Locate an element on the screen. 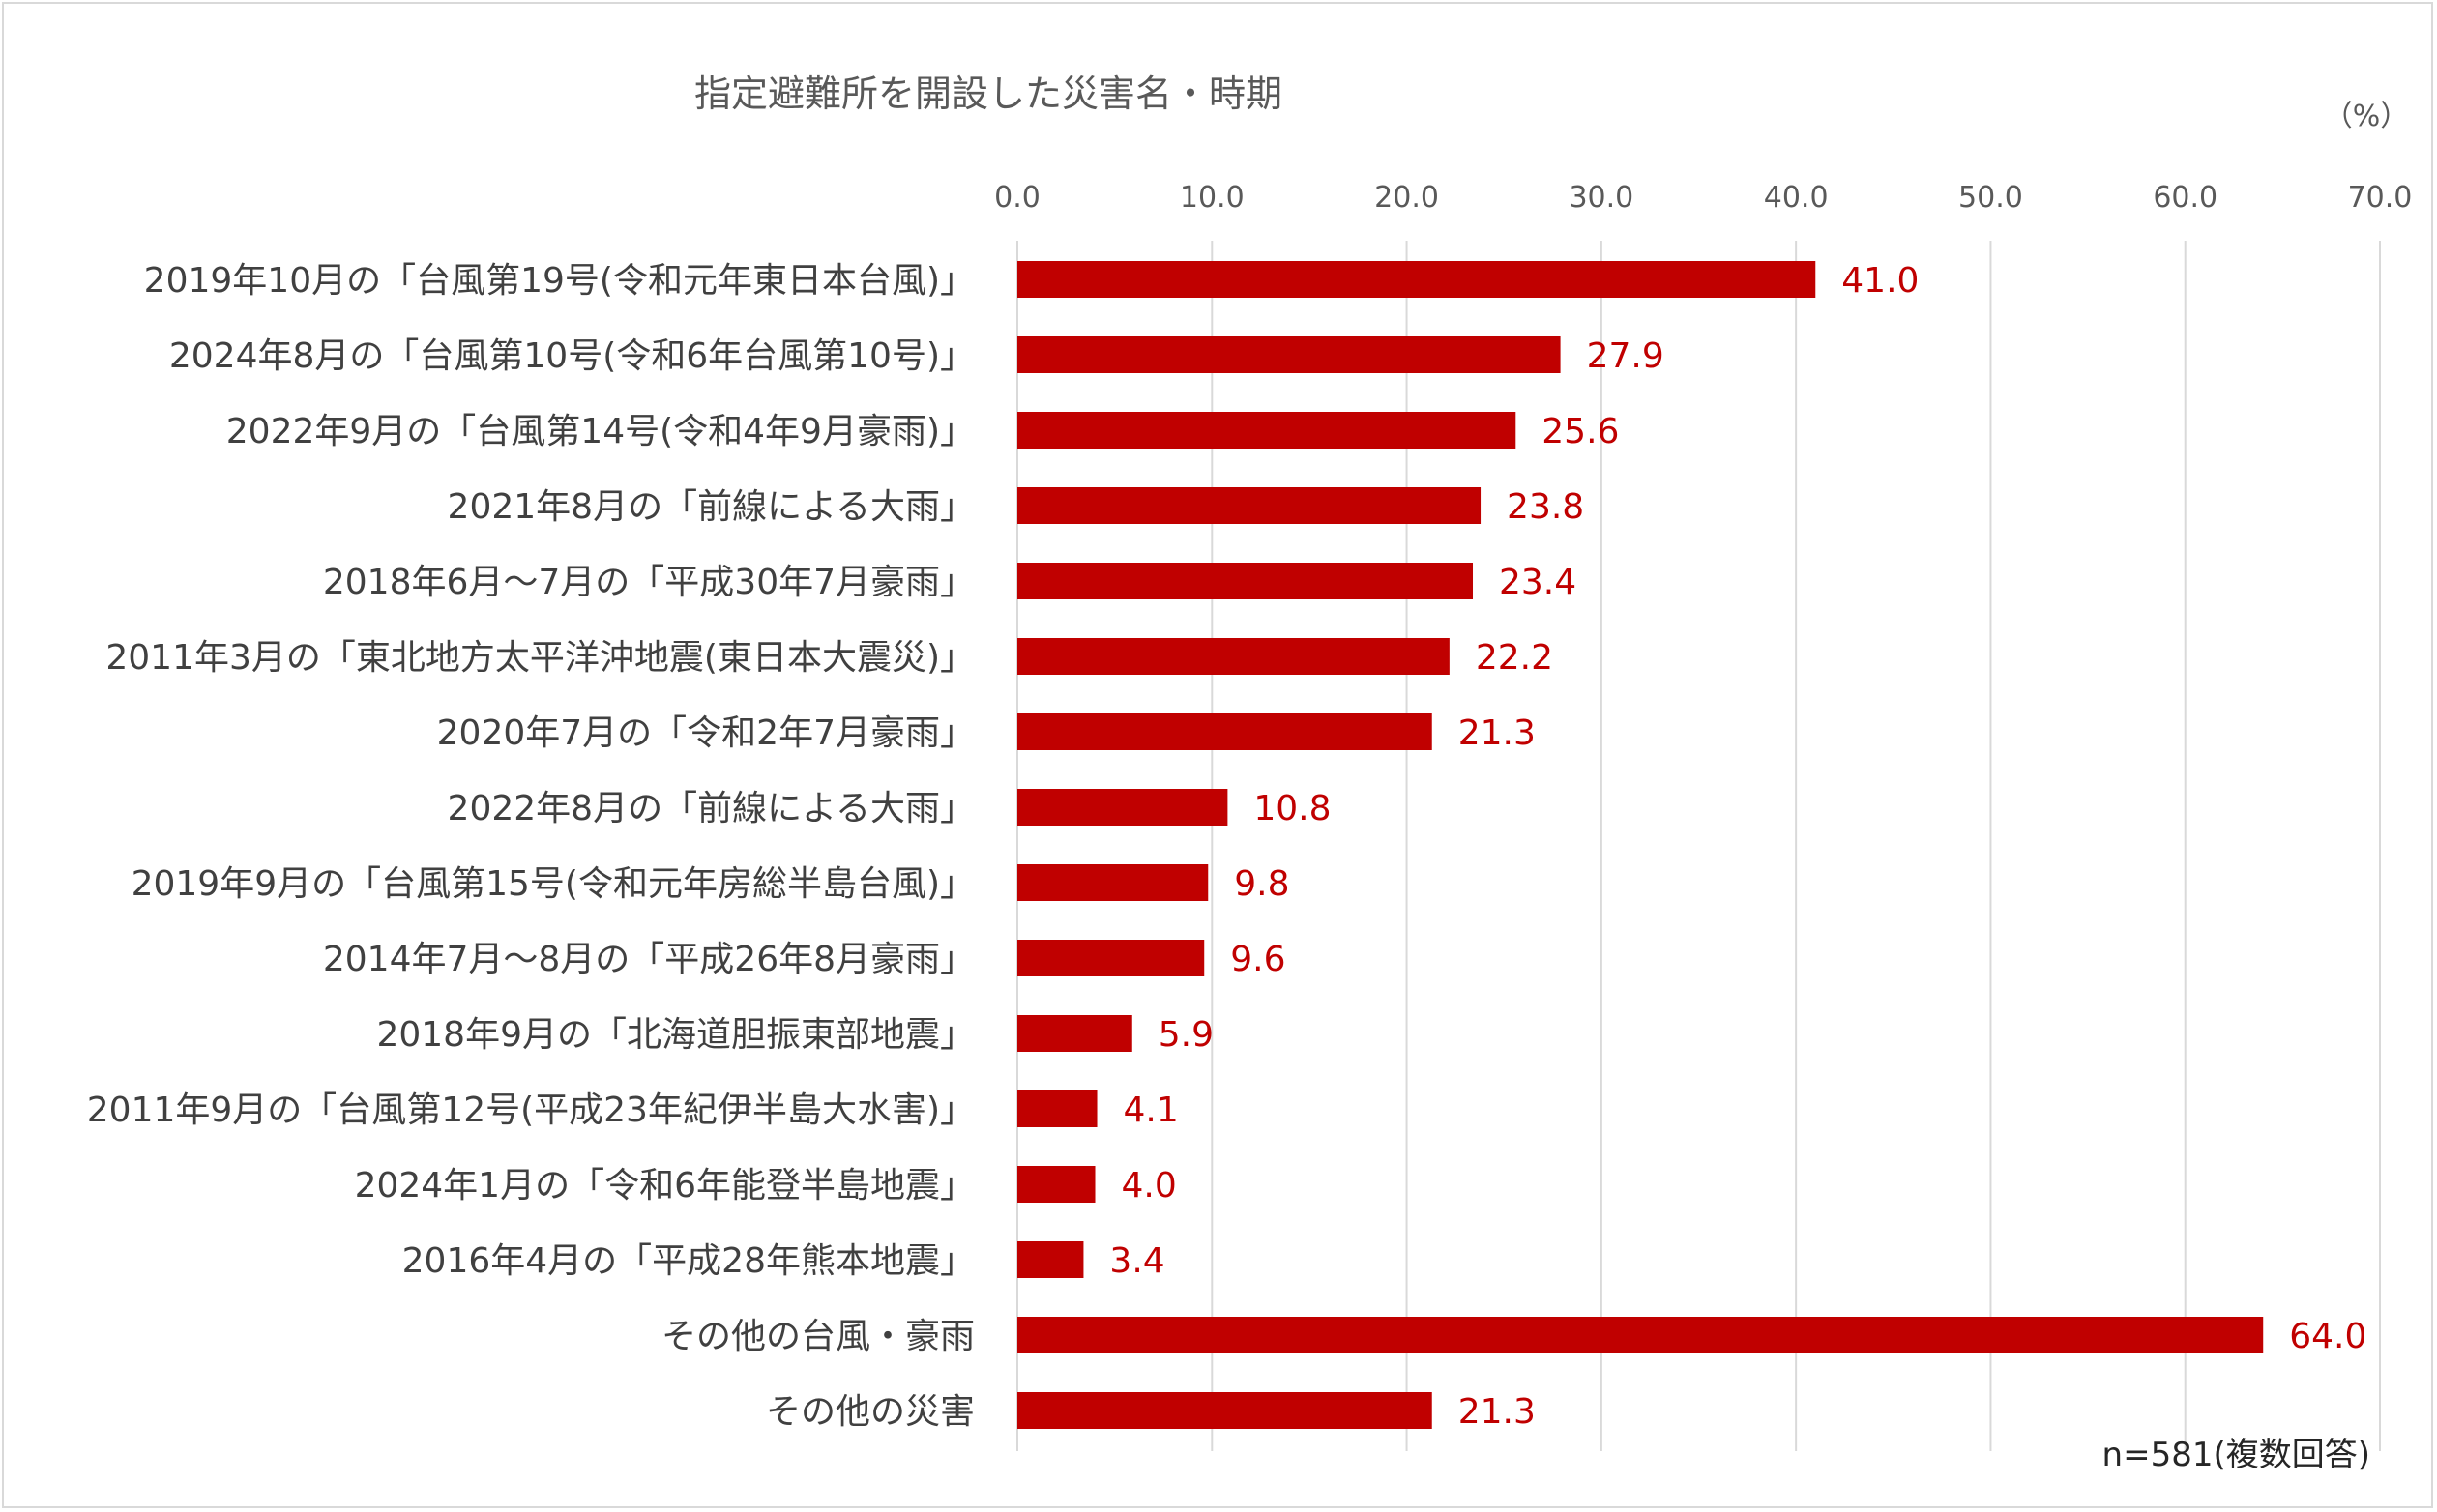  category-label: 2022年8月の「前線による大雨」 is located at coordinates (711, 809).